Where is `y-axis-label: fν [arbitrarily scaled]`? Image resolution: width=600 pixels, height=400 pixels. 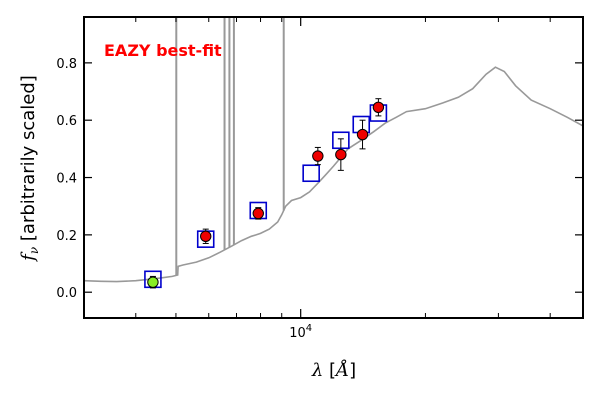 y-axis-label: fν [arbitrarily scaled] is located at coordinates (29, 169).